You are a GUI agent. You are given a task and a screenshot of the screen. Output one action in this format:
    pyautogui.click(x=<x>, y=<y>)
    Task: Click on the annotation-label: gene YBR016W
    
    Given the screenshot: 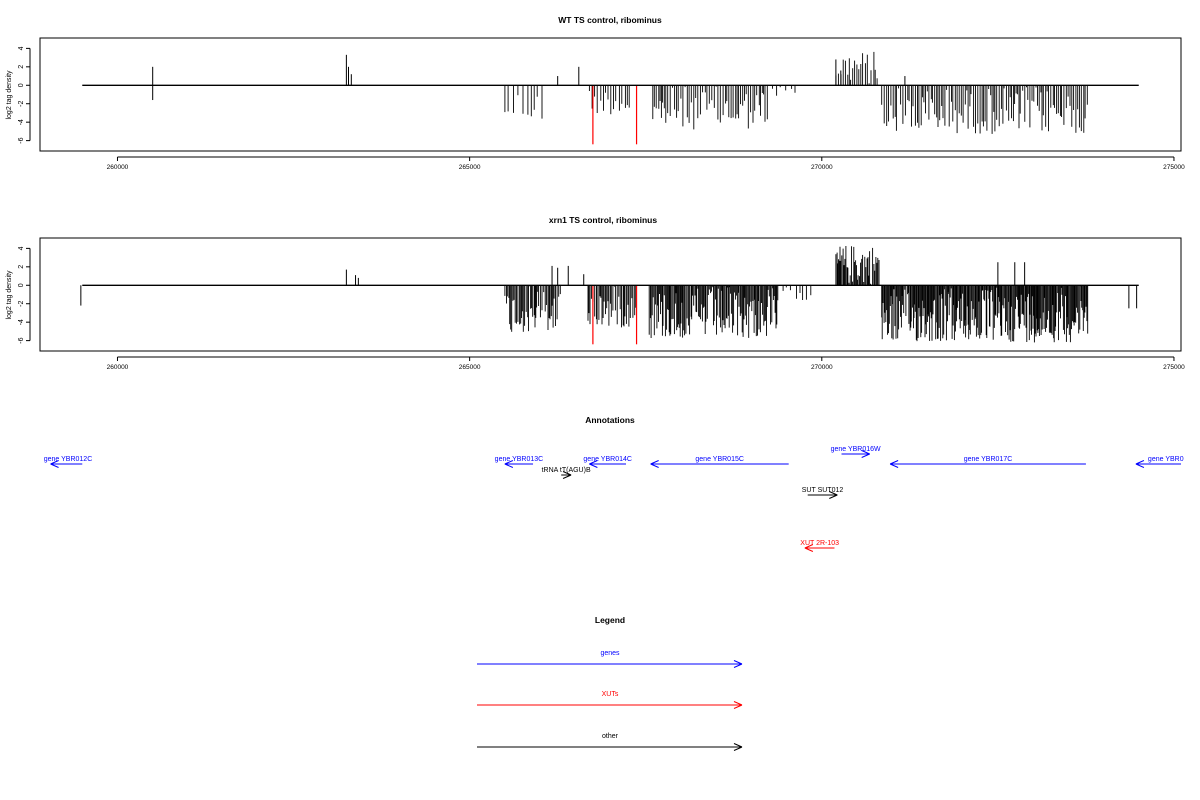 What is the action you would take?
    pyautogui.click(x=856, y=449)
    